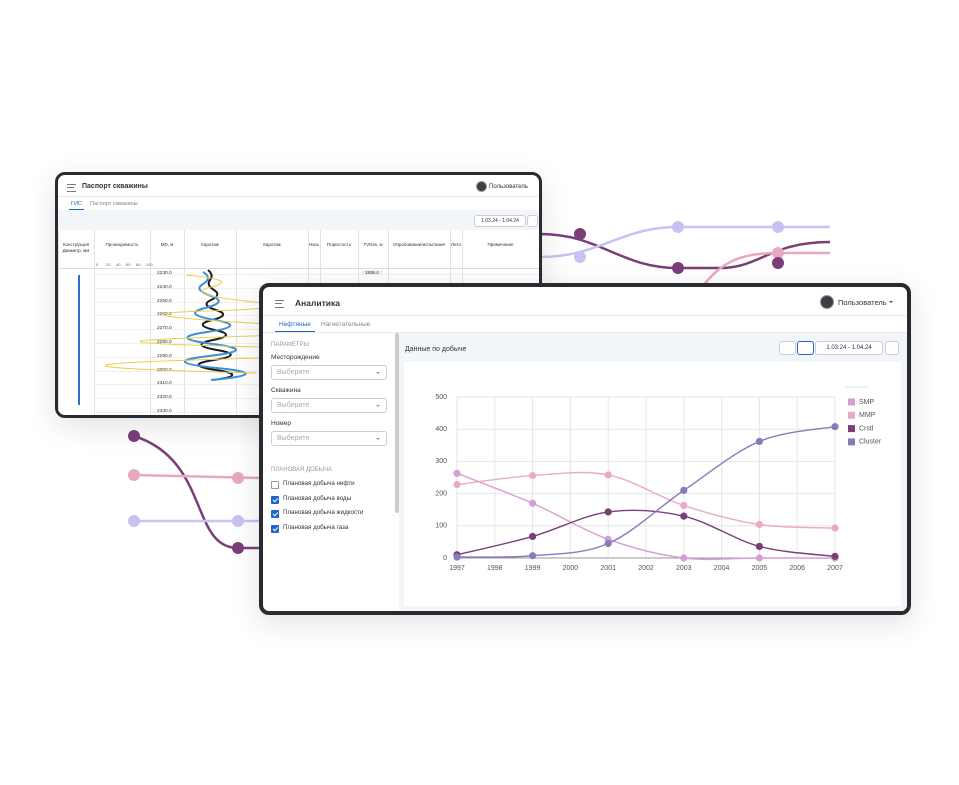 This screenshot has height=785, width=959. What do you see at coordinates (441, 397) in the screenshot?
I see `y-tick-label: 500` at bounding box center [441, 397].